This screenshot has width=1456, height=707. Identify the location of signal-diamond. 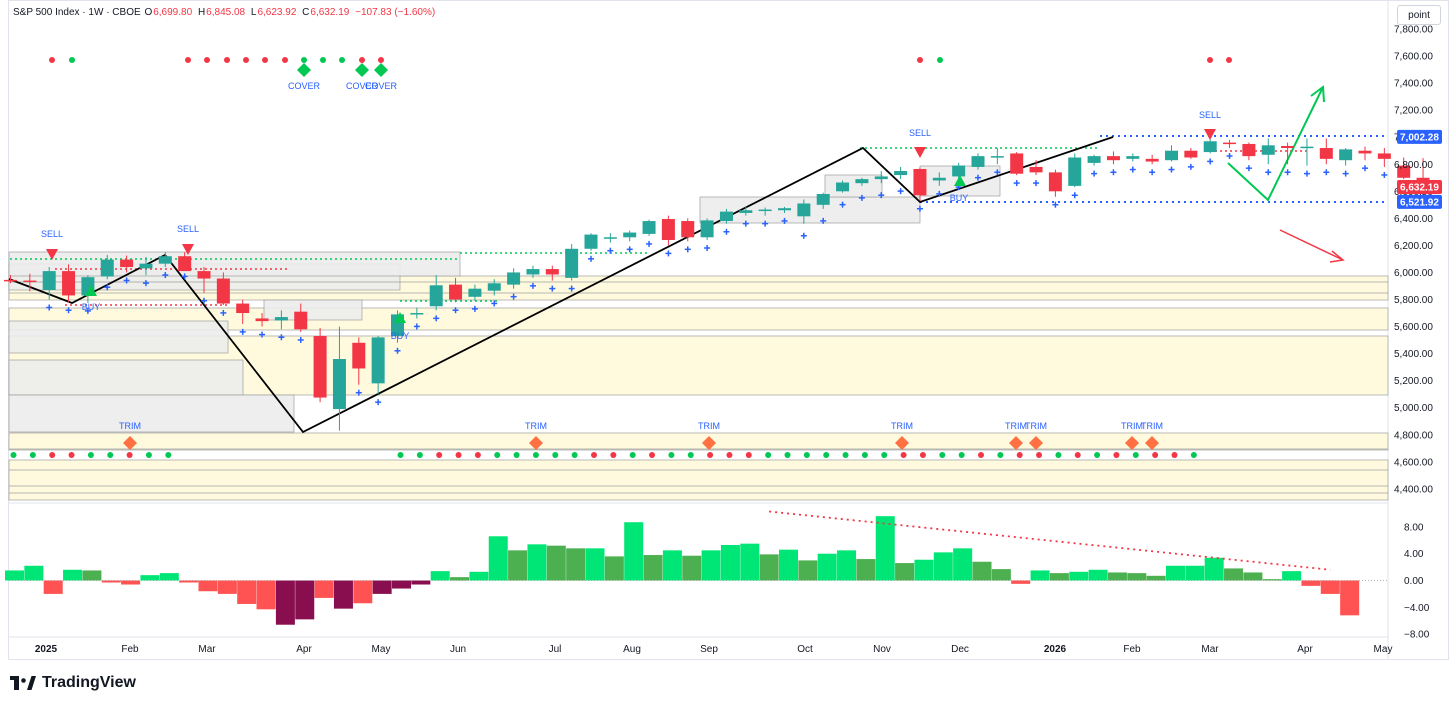
(381, 70).